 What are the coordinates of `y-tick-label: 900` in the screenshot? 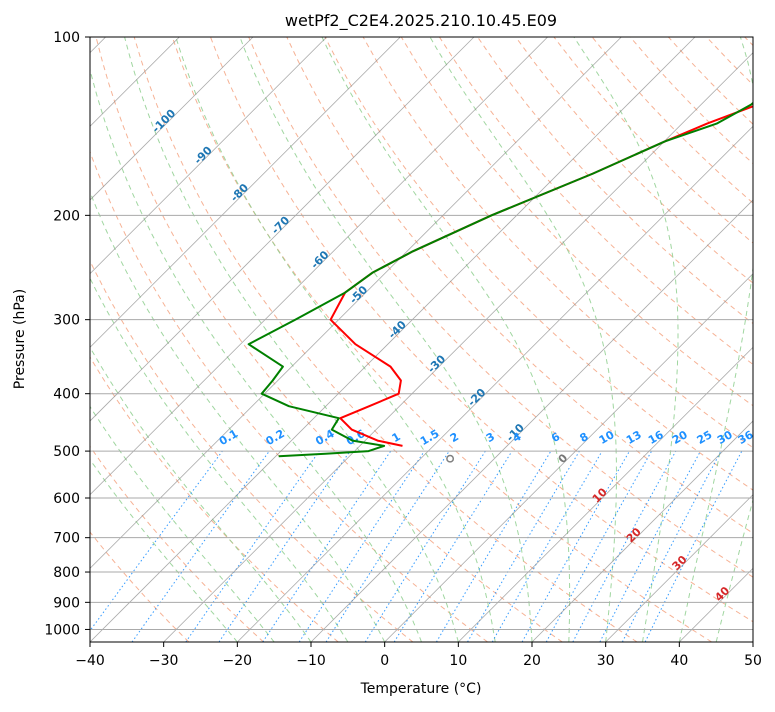 It's located at (66, 603).